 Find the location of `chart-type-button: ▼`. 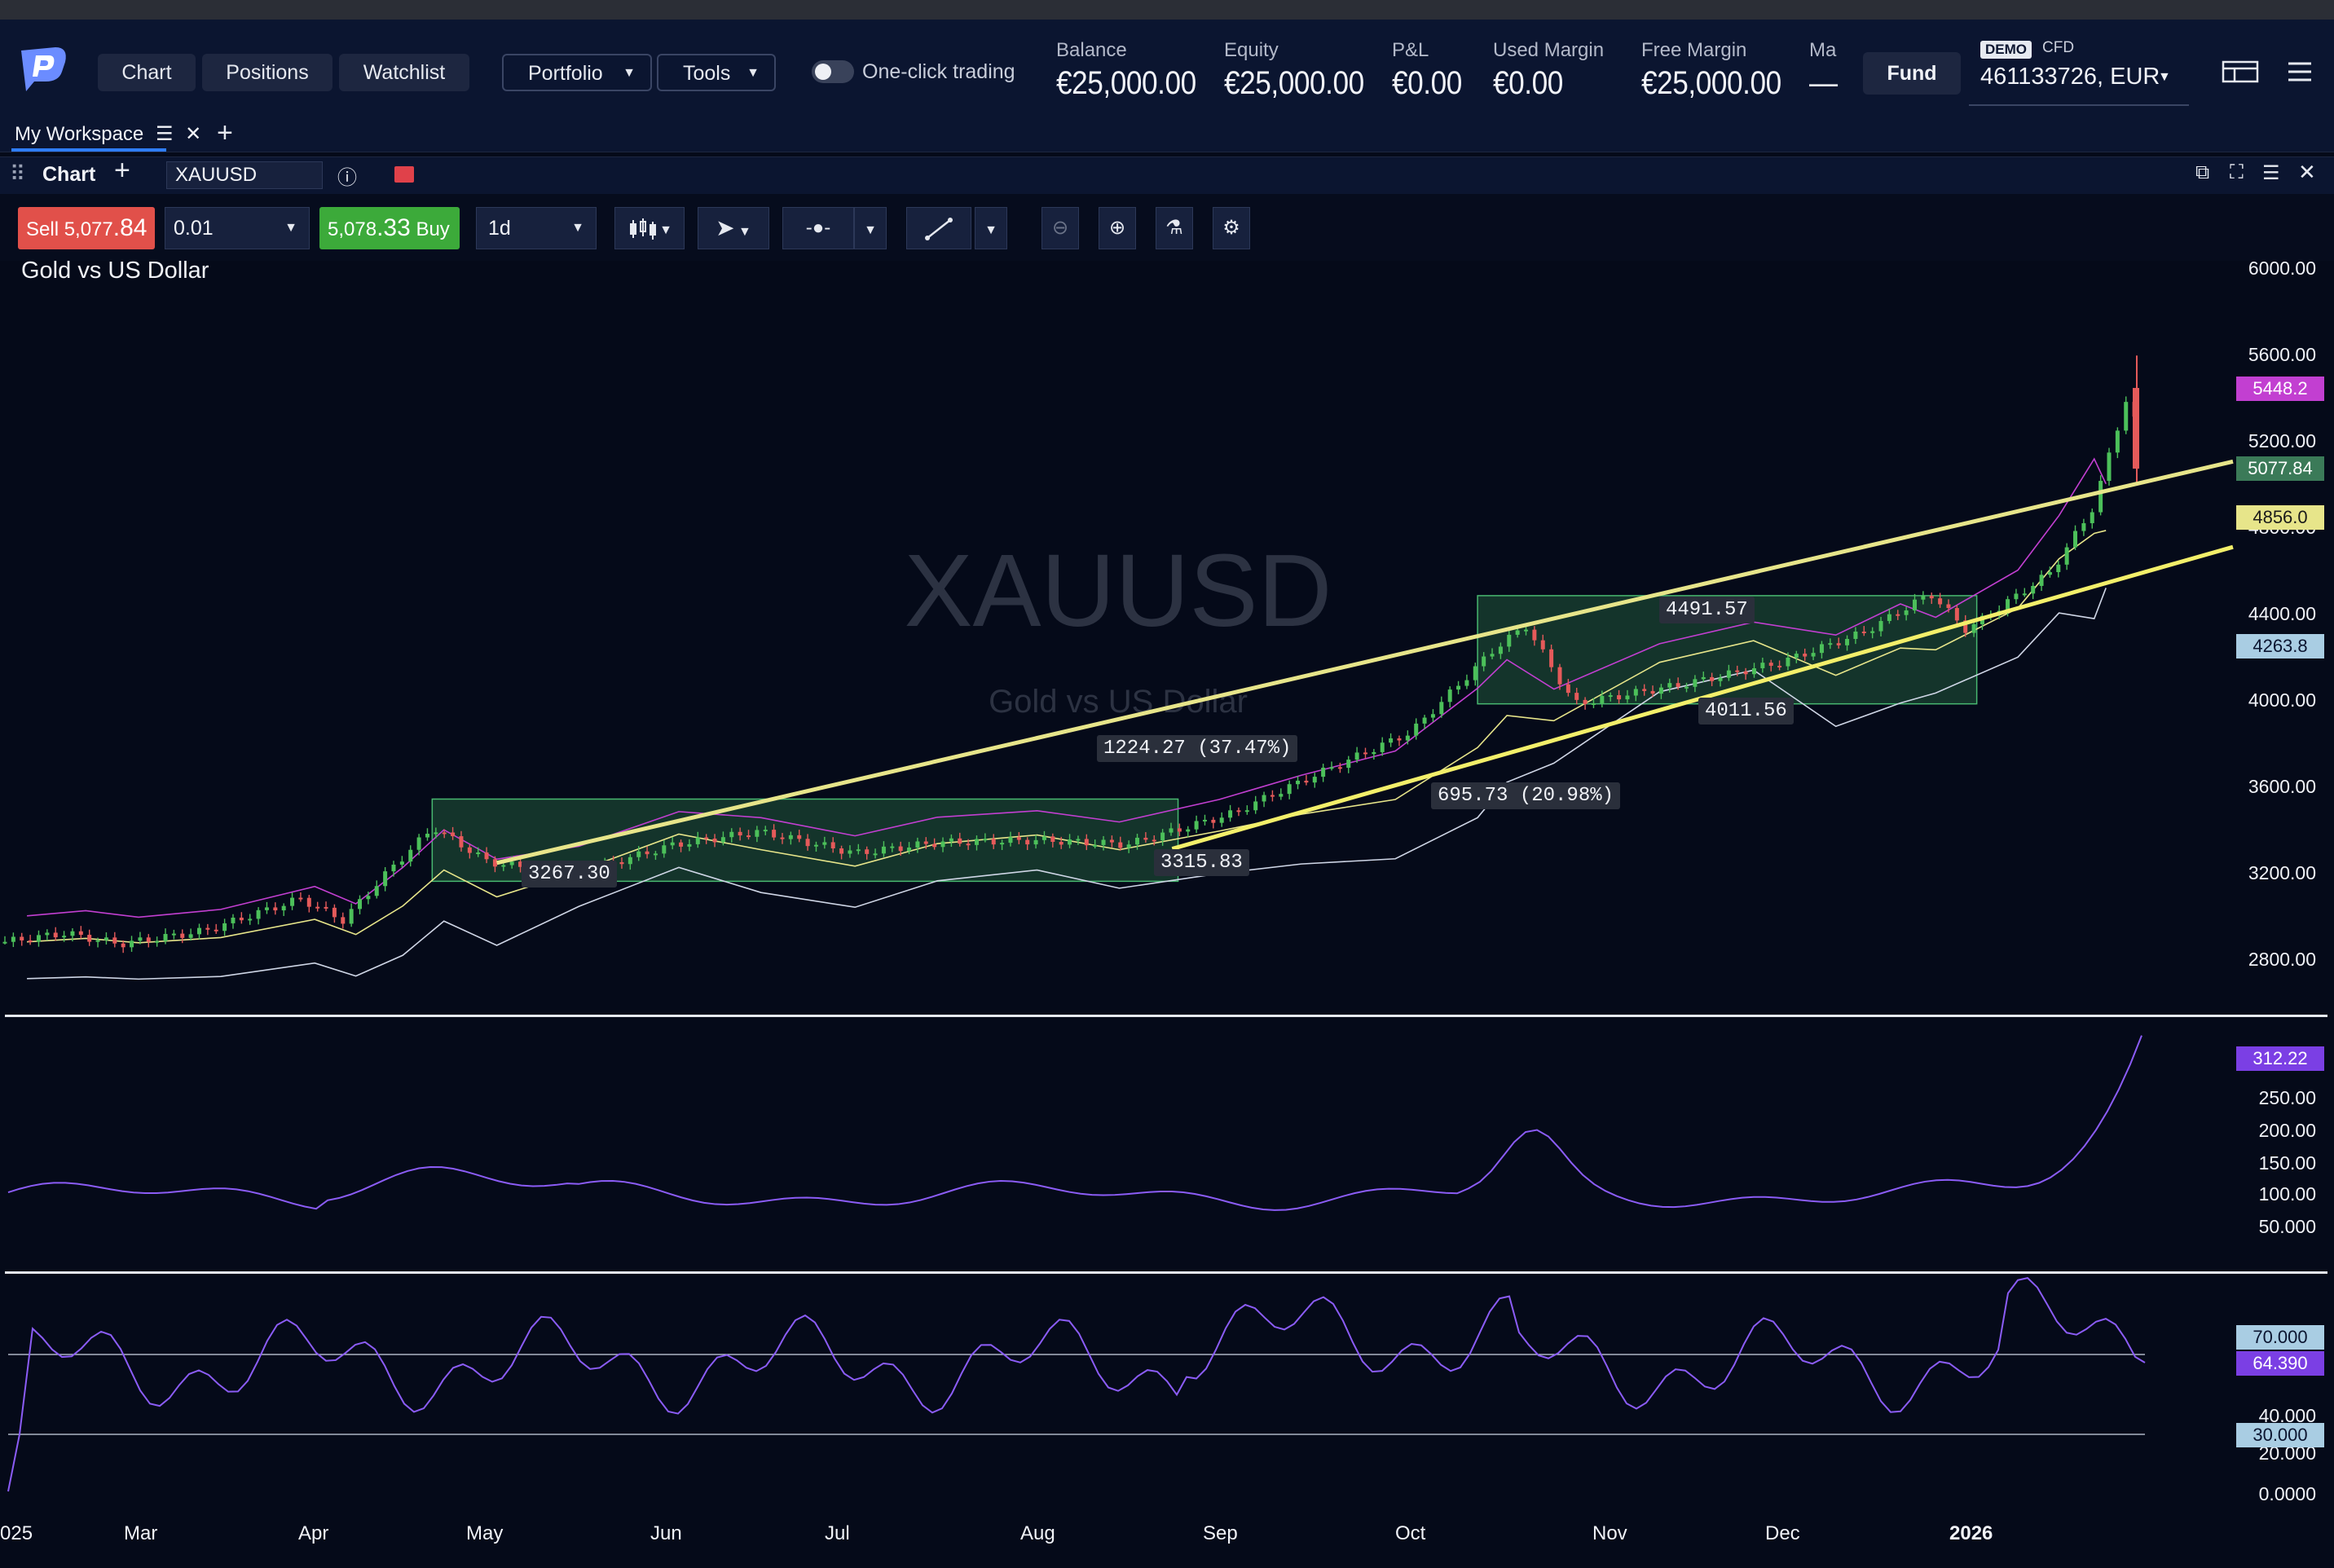

chart-type-button: ▼ is located at coordinates (649, 228).